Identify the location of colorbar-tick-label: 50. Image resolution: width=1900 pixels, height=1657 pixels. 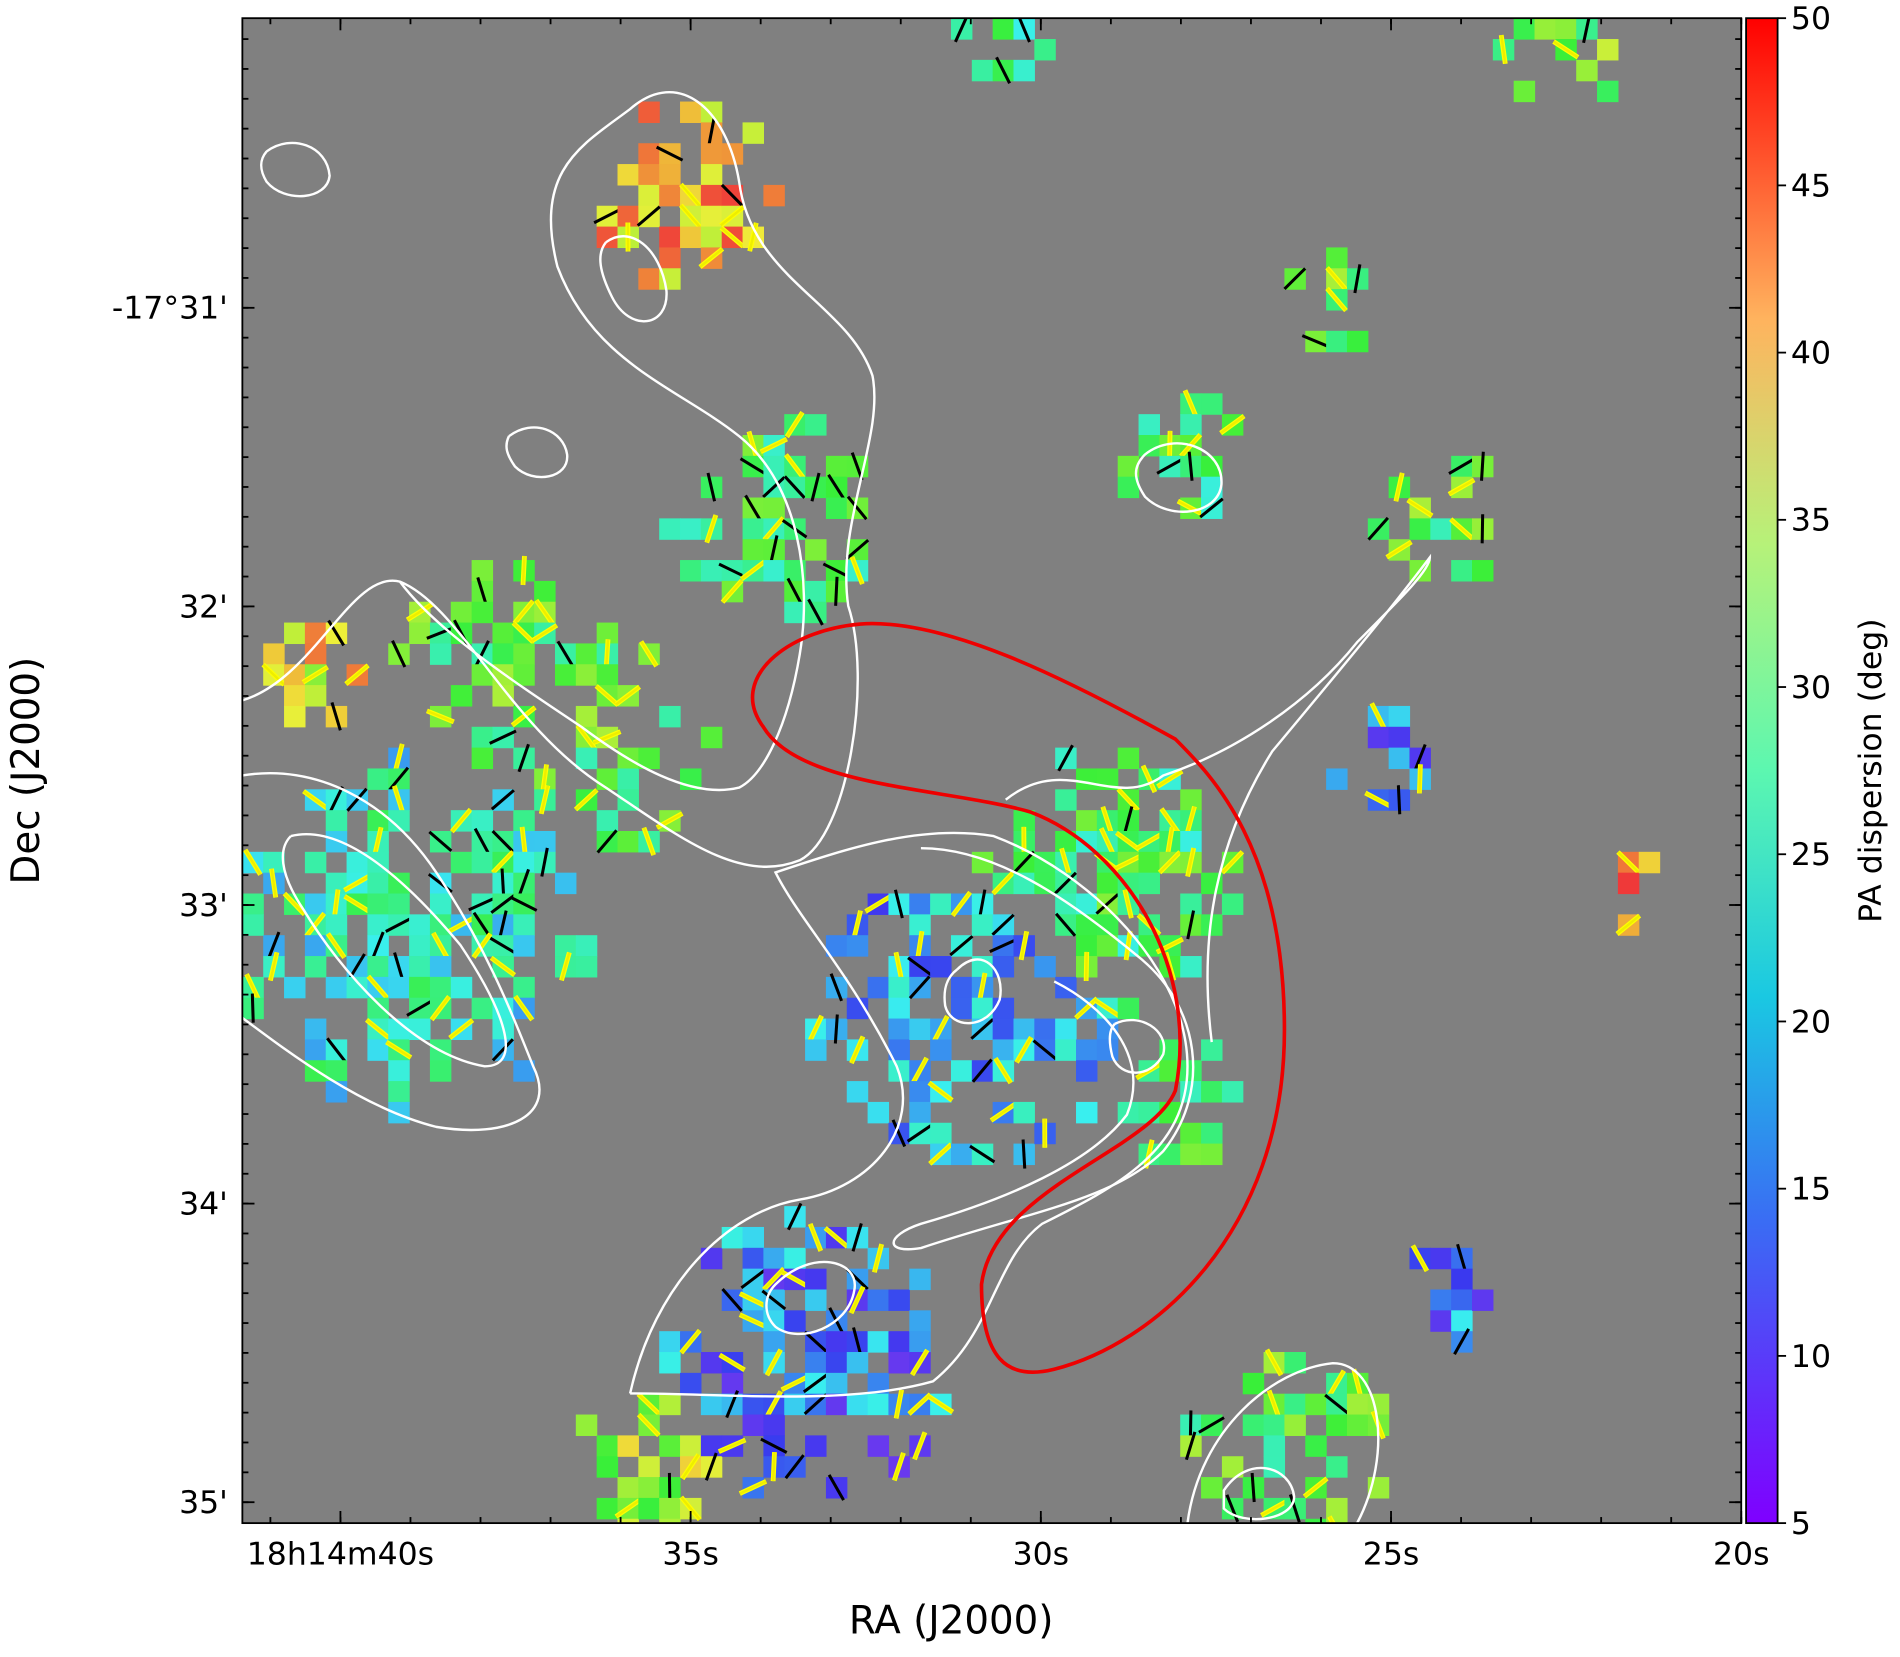
(1811, 19).